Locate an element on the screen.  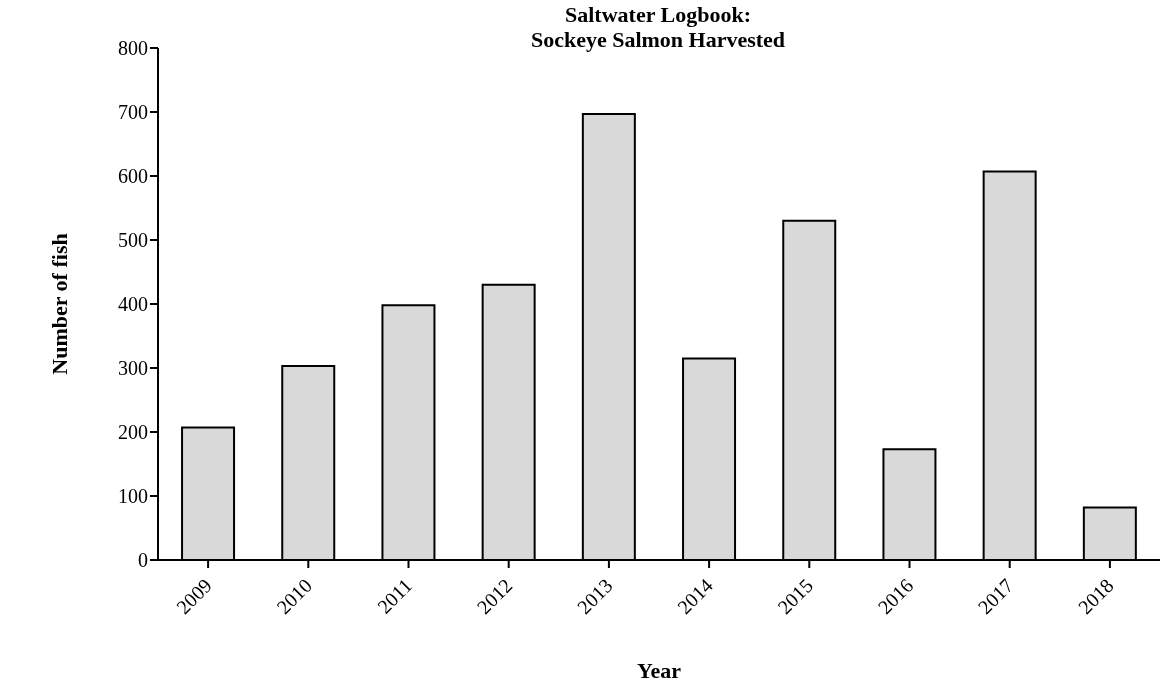
y-axis-title: Number of fish is located at coordinates (60, 304).